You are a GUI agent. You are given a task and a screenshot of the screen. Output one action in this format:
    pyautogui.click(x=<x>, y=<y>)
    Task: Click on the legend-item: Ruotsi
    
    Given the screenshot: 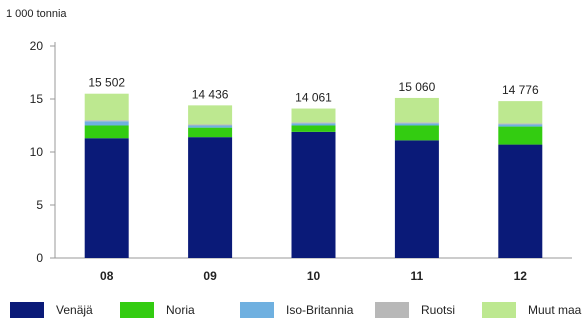 What is the action you would take?
    pyautogui.click(x=415, y=310)
    